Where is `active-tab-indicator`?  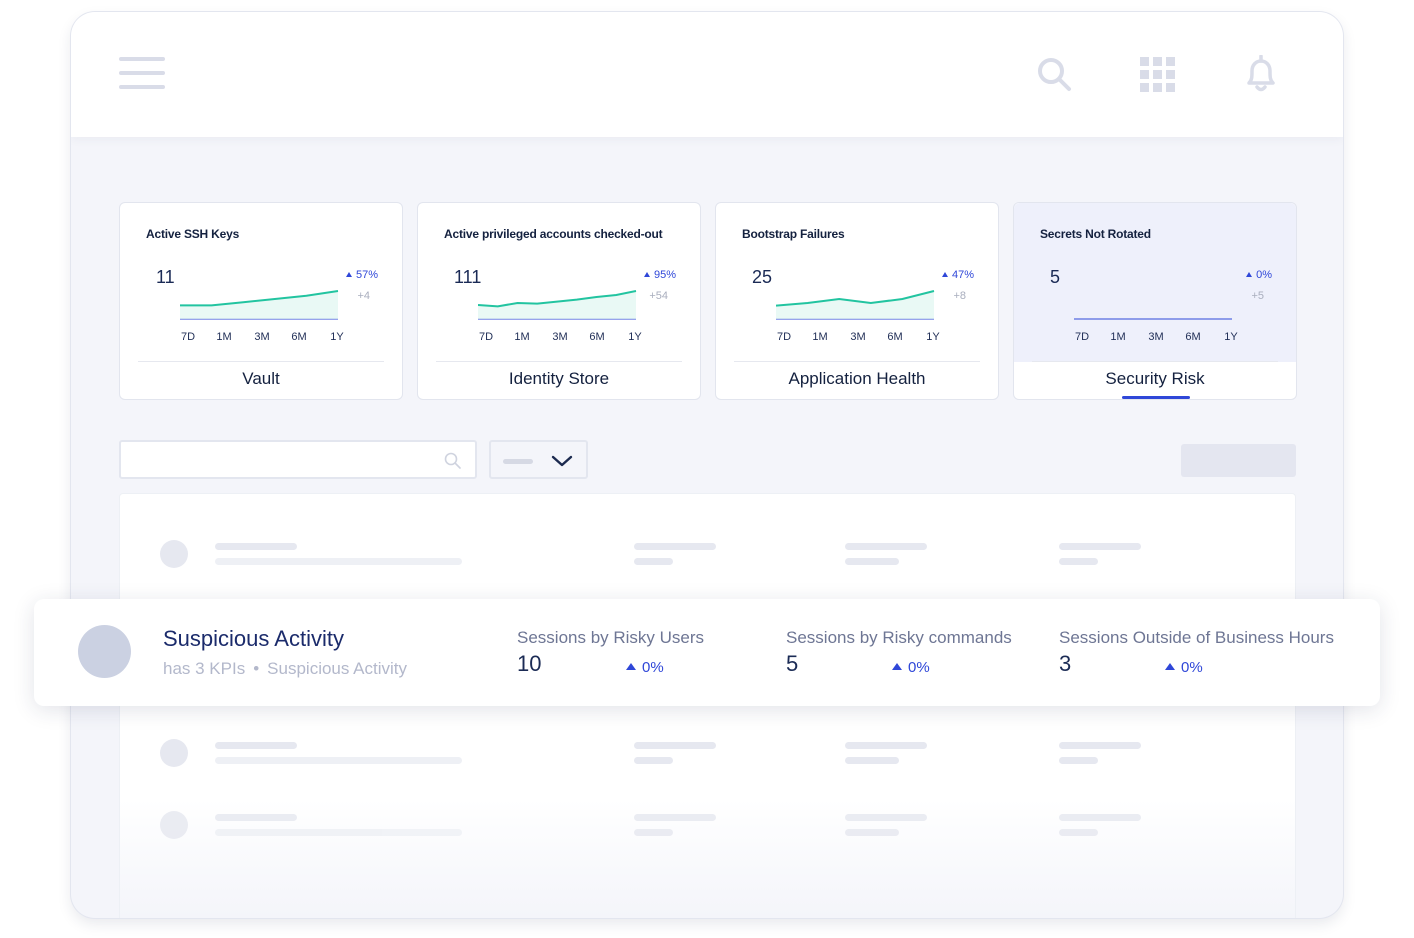
active-tab-indicator is located at coordinates (1156, 397).